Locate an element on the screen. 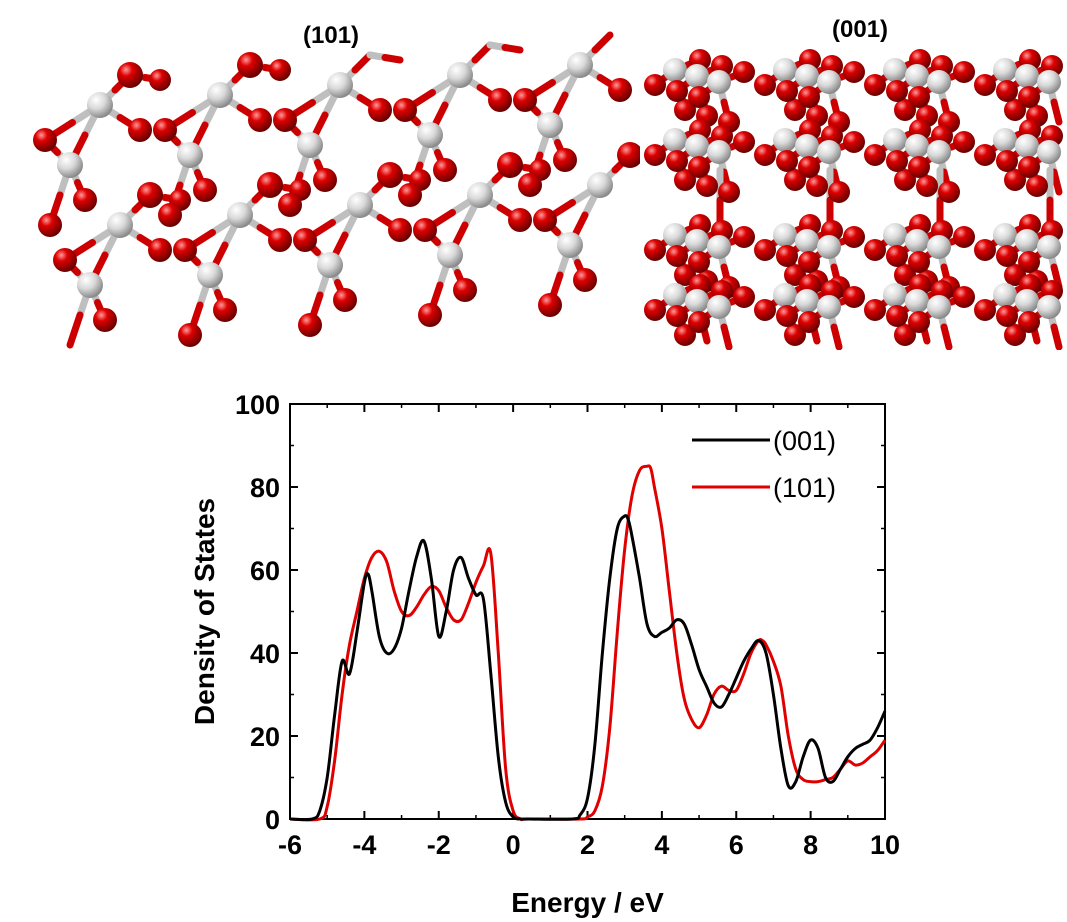 The width and height of the screenshot is (1067, 922). x-tick-label: 0 is located at coordinates (513, 845).